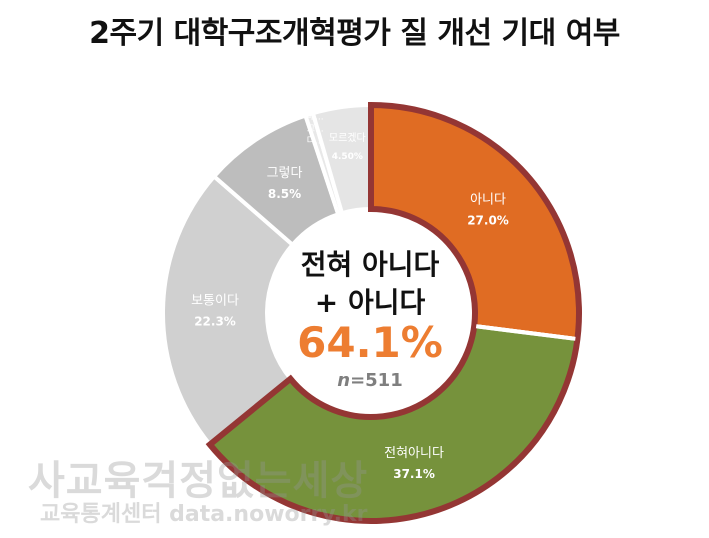  I want to click on watermark-source: 교육통계센터 data.noworry.kr, so click(204, 514).